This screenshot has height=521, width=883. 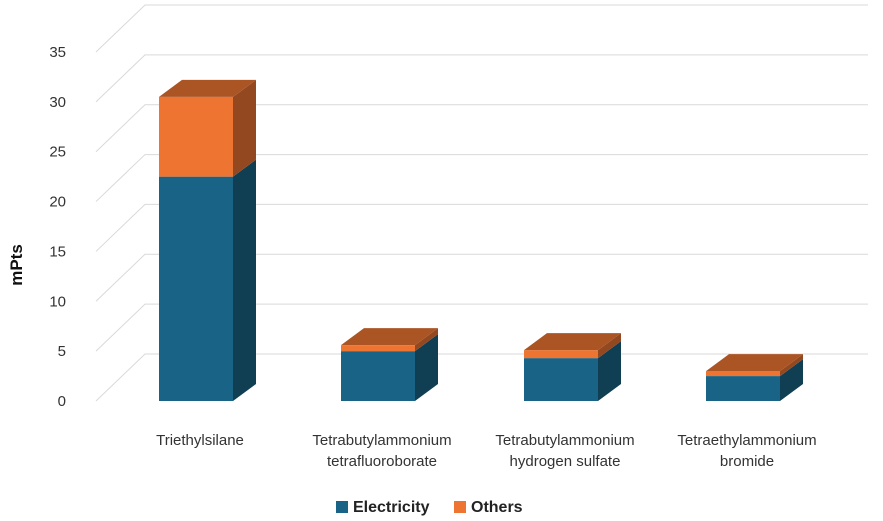 I want to click on legend: Electricity Others, so click(x=429, y=507).